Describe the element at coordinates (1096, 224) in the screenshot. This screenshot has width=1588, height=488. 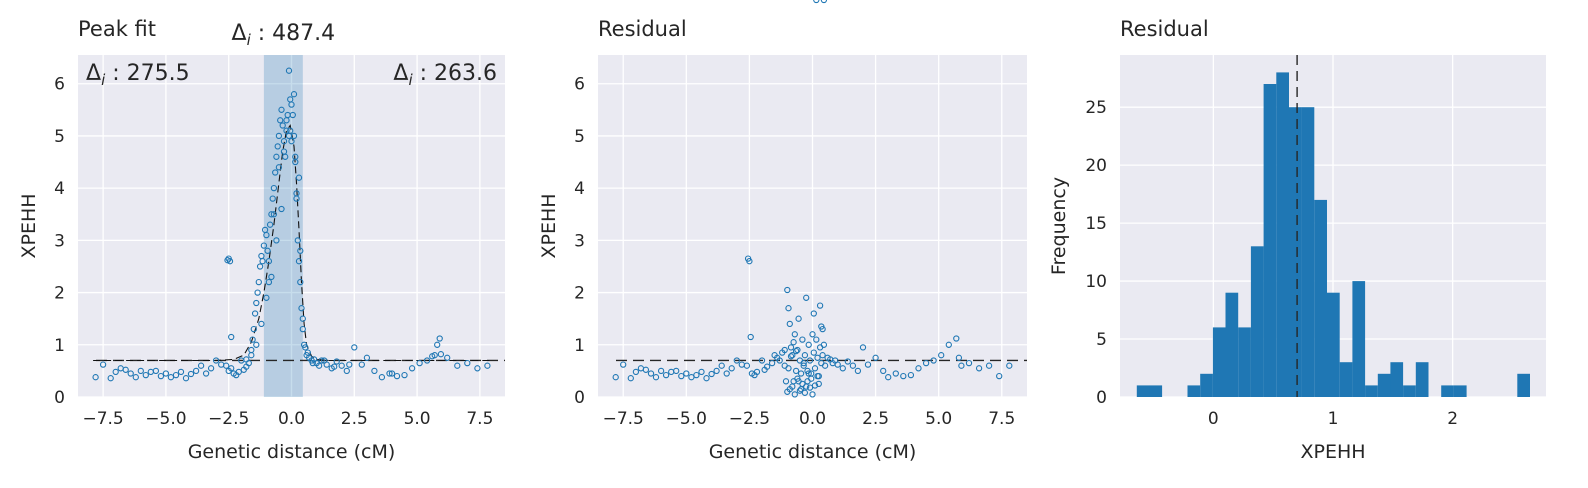
I see `y-tick-label: 15` at that location.